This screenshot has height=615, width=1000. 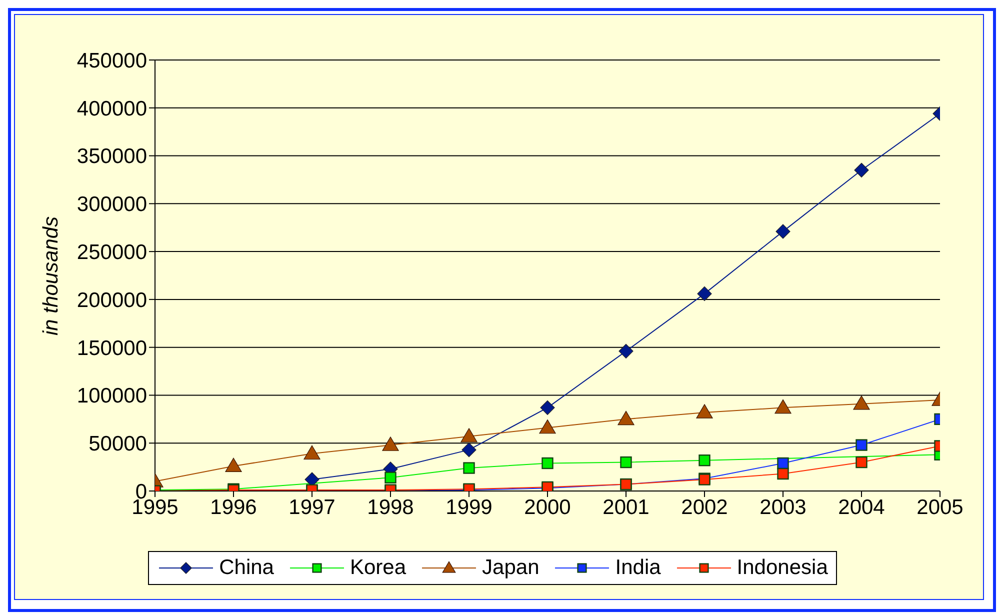 I want to click on y-axis-title: in thousands, so click(x=50, y=276).